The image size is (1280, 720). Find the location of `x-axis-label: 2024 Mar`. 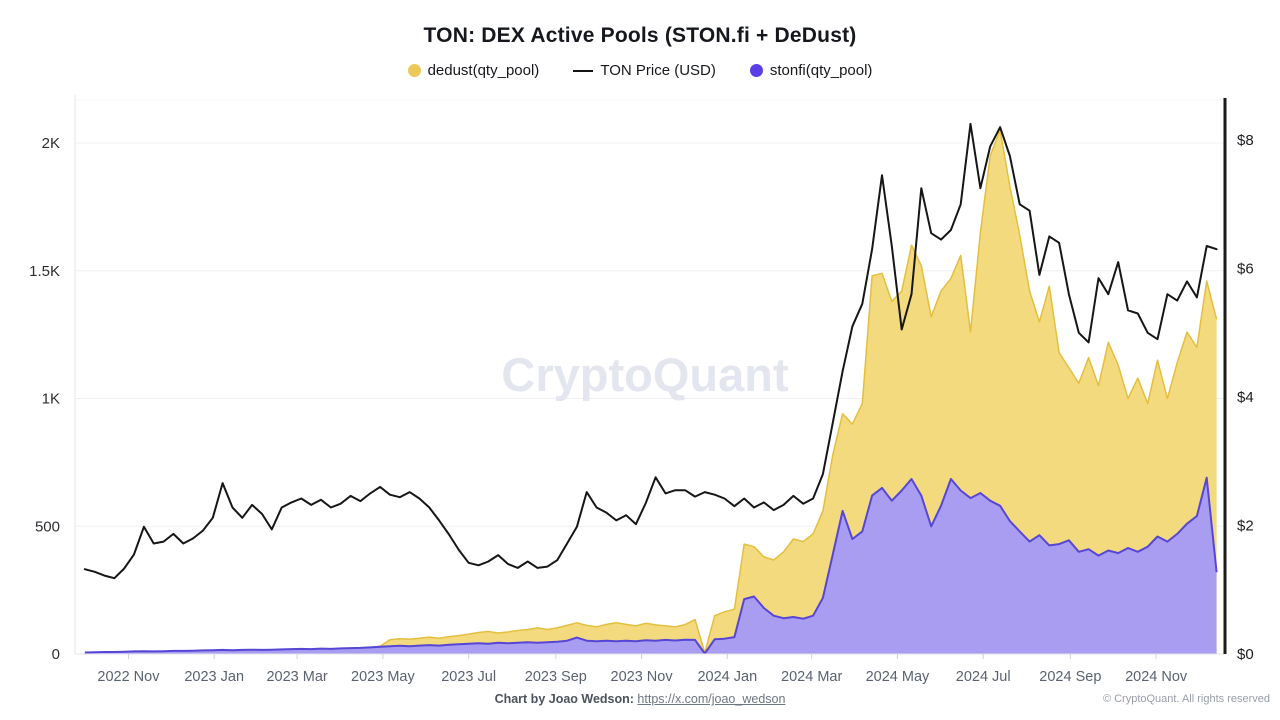

x-axis-label: 2024 Mar is located at coordinates (811, 677).